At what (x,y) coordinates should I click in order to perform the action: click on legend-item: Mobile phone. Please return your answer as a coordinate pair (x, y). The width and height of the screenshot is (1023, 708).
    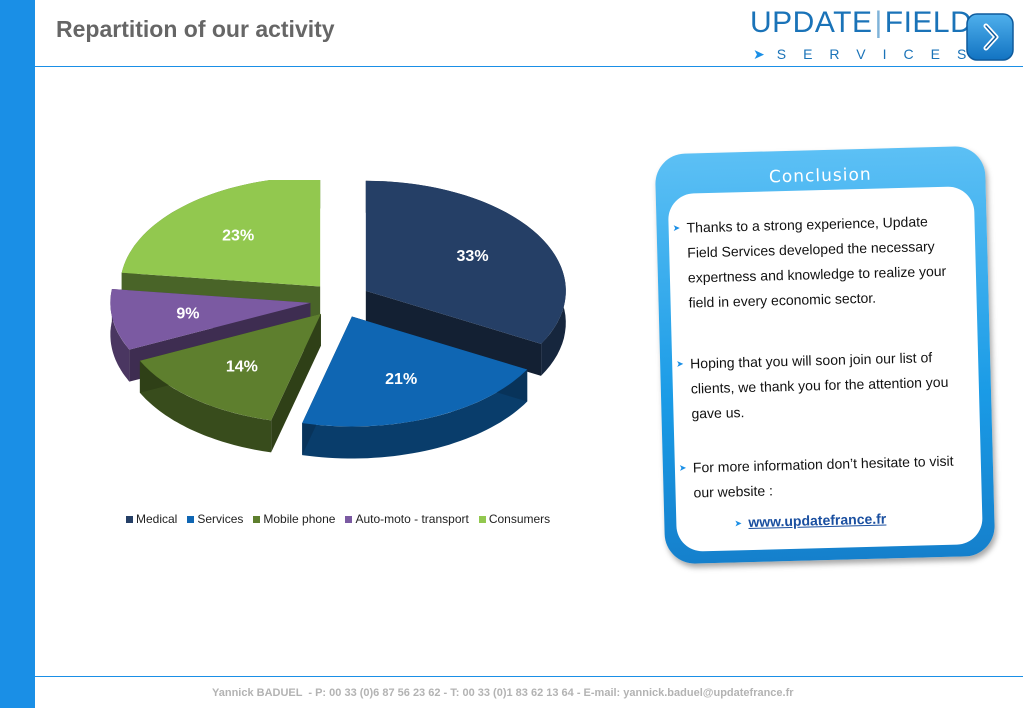
    Looking at the image, I should click on (294, 519).